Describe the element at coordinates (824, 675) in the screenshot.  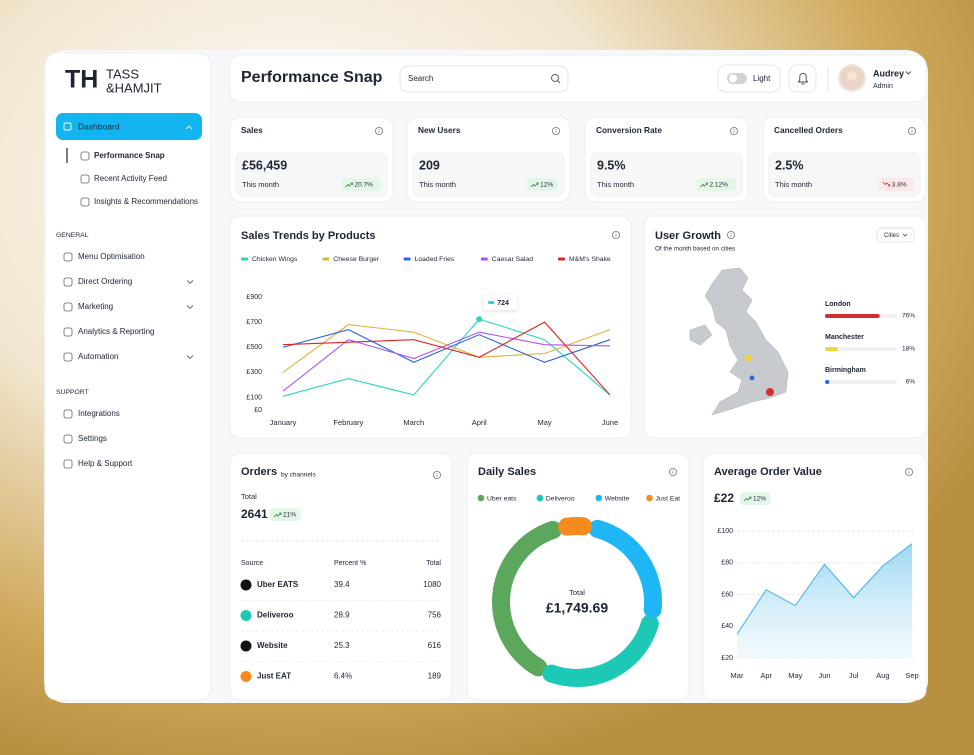
I see `x-tick-label: Jun` at that location.